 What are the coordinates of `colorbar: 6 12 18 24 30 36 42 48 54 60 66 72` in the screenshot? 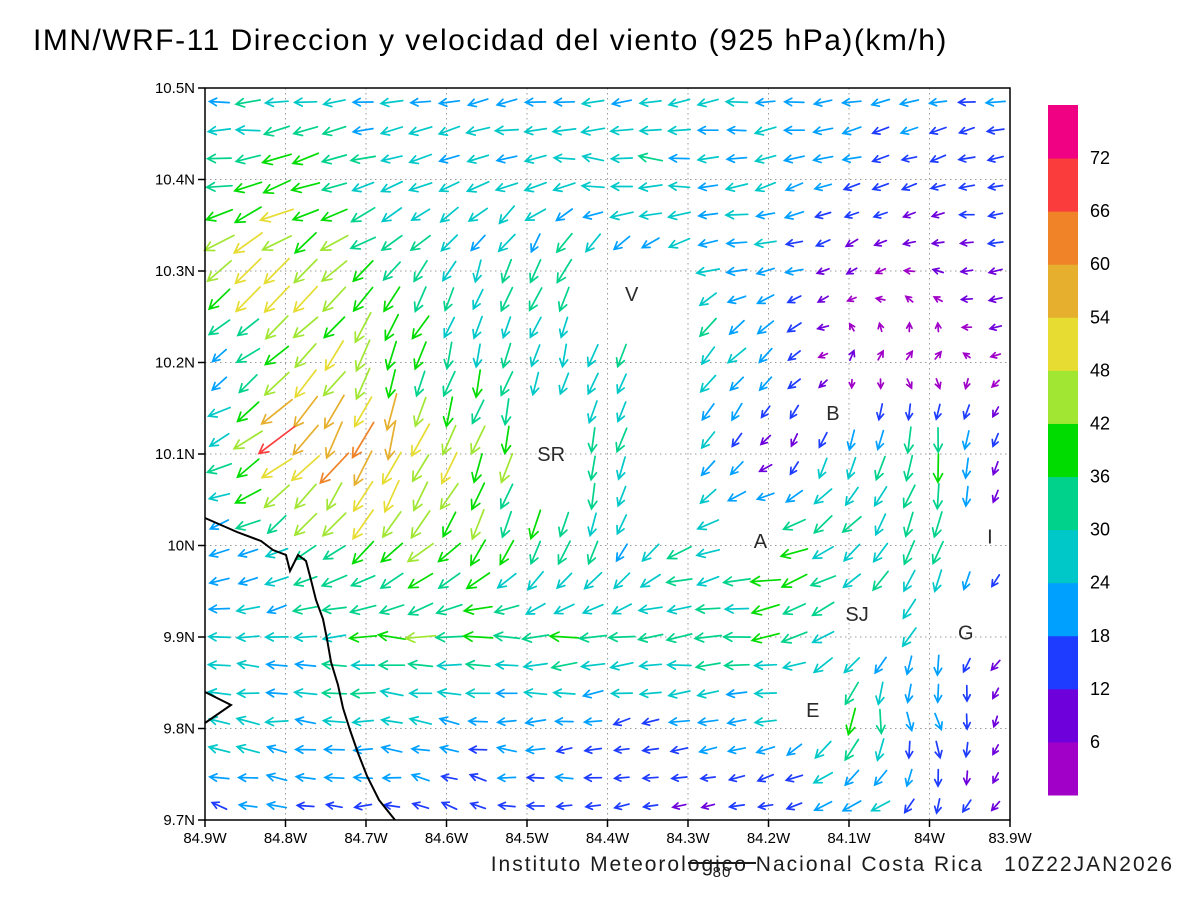 It's located at (1079, 450).